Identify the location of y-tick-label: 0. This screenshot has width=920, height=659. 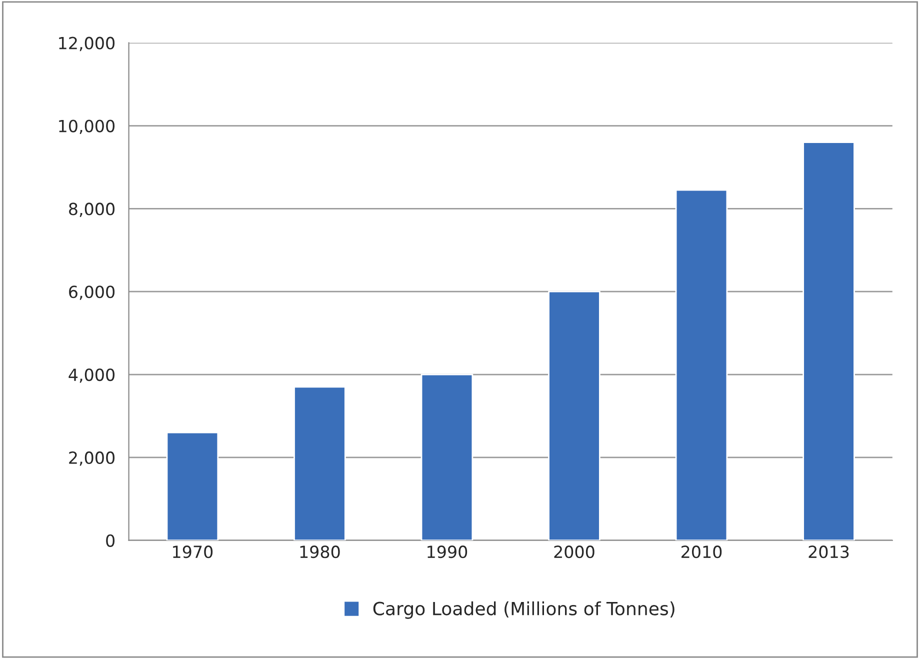
(110, 540).